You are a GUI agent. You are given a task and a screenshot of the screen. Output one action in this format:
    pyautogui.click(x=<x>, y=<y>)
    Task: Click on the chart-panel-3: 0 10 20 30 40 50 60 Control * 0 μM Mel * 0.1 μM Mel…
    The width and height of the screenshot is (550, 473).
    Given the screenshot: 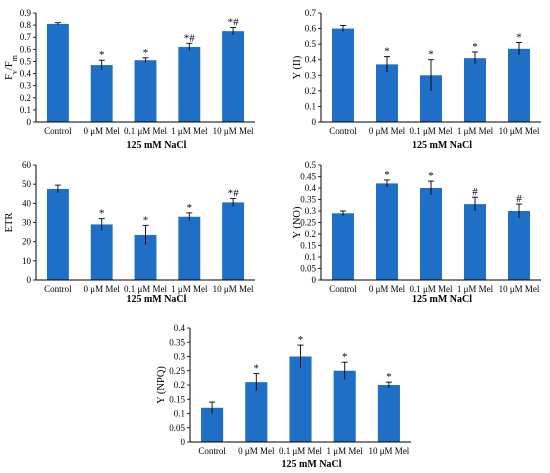 What is the action you would take?
    pyautogui.click(x=129, y=232)
    